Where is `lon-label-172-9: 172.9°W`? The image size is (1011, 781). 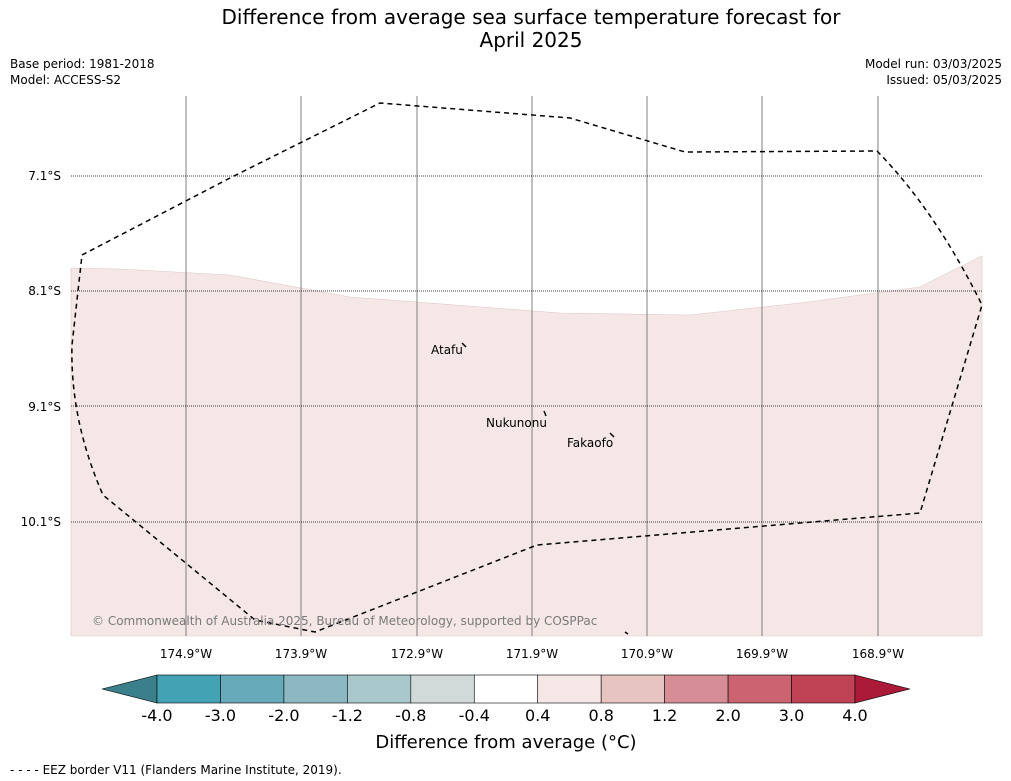
lon-label-172-9: 172.9°W is located at coordinates (417, 654).